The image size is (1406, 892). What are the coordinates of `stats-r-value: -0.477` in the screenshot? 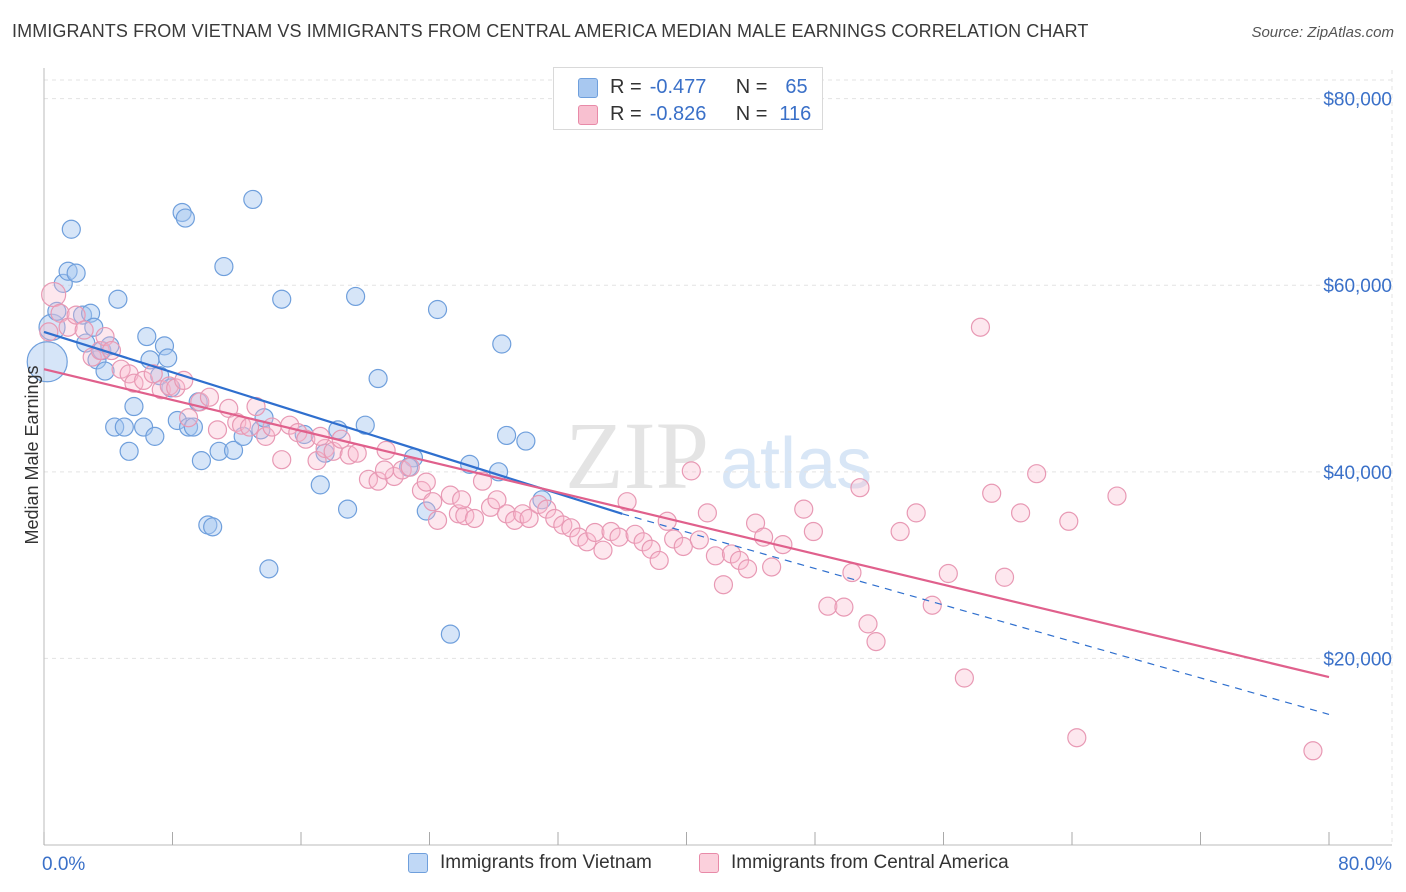 It's located at (678, 87).